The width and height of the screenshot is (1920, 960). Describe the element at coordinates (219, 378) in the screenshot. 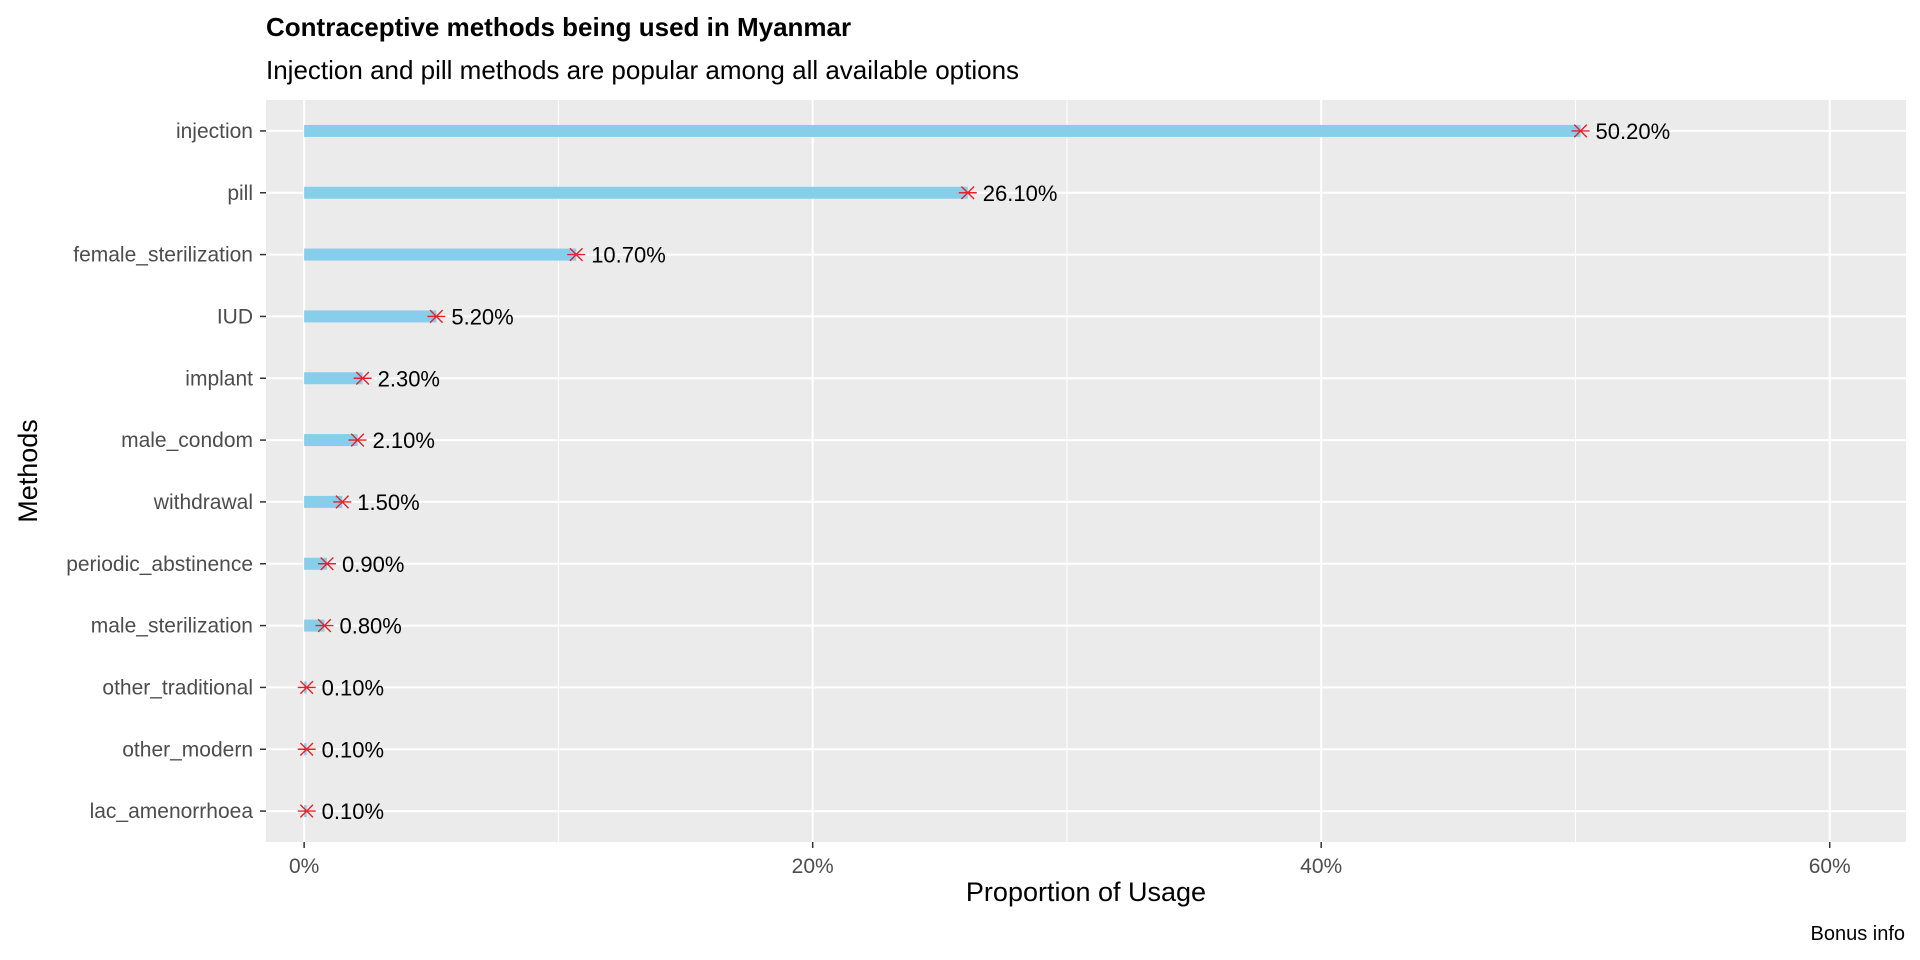

I see `y-tick-label: implant` at that location.